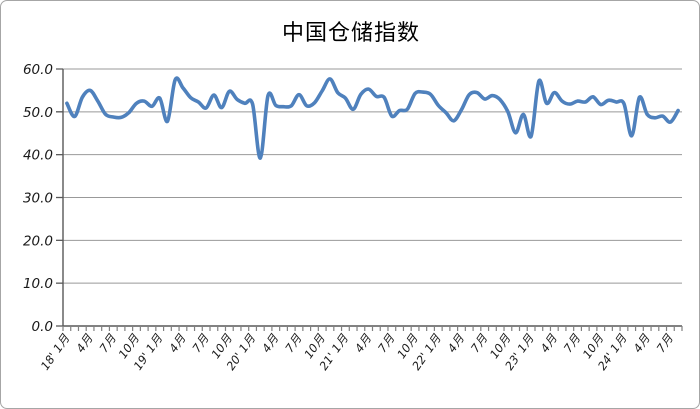  Describe the element at coordinates (38, 199) in the screenshot. I see `y-axis-label: 30.0` at that location.